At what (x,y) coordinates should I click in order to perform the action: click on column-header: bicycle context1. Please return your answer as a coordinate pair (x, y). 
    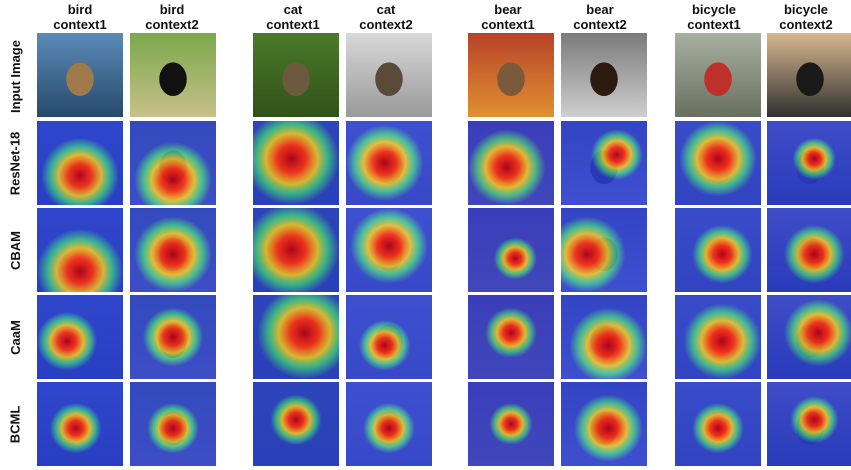
    Looking at the image, I should click on (714, 17).